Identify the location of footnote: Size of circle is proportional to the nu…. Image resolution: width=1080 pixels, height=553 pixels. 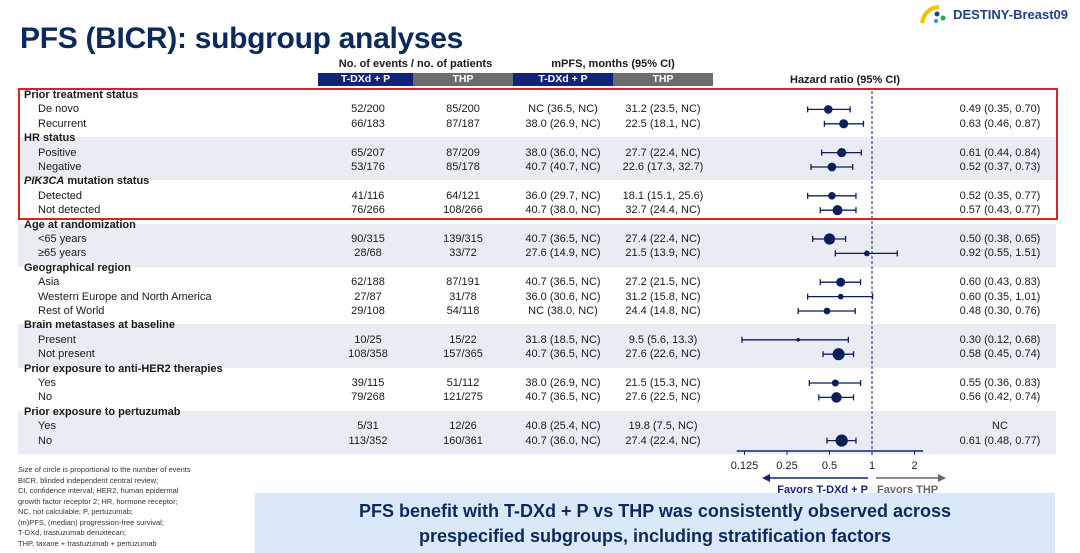
(138, 507).